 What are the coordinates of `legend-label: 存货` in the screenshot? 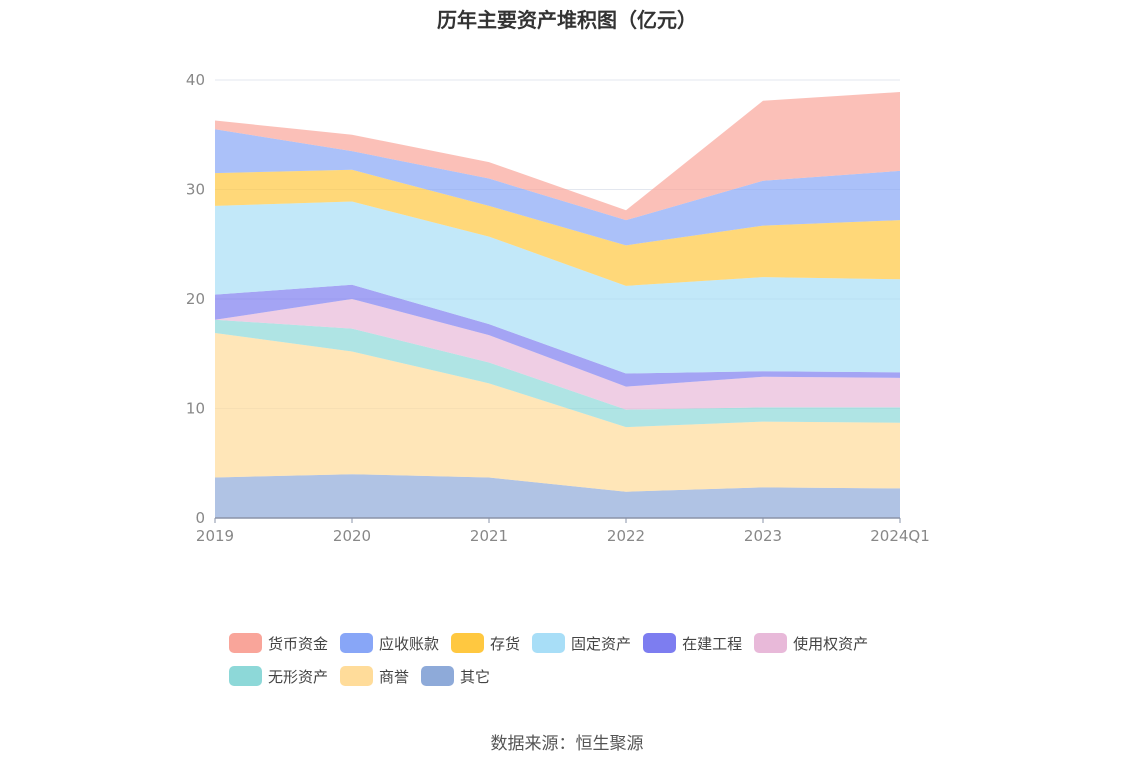 It's located at (505, 643).